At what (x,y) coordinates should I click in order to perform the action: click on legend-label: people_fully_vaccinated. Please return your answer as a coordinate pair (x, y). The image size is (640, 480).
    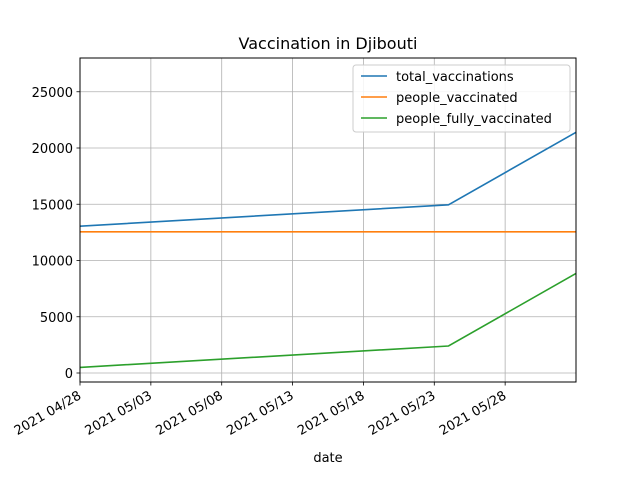
    Looking at the image, I should click on (474, 119).